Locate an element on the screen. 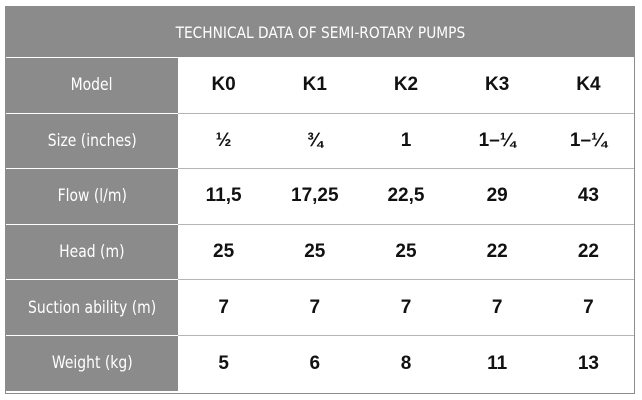 The height and width of the screenshot is (400, 642). table-row-suction: Suction ability (m) 7 7 7 7 7 is located at coordinates (320, 307).